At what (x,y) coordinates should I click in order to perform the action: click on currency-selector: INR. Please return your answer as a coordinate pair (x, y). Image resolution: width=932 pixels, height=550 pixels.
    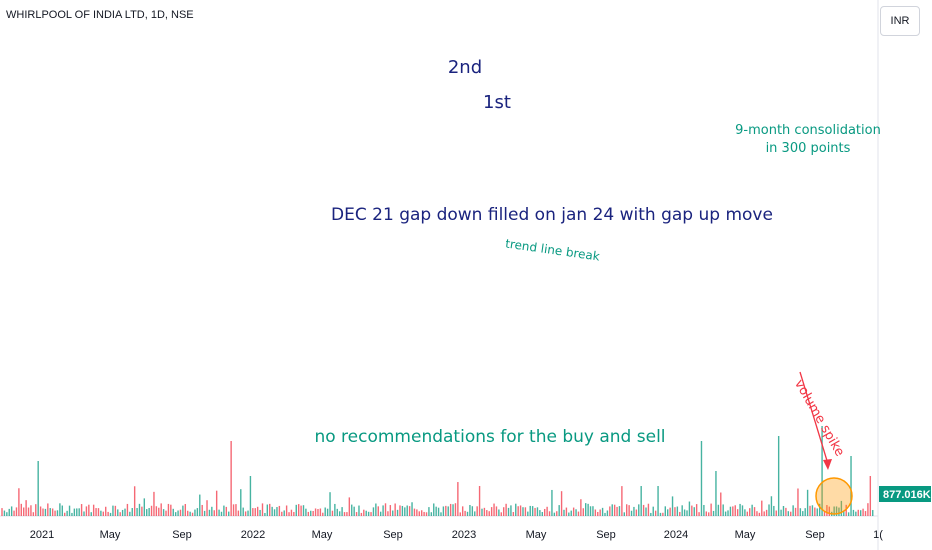
    Looking at the image, I should click on (900, 21).